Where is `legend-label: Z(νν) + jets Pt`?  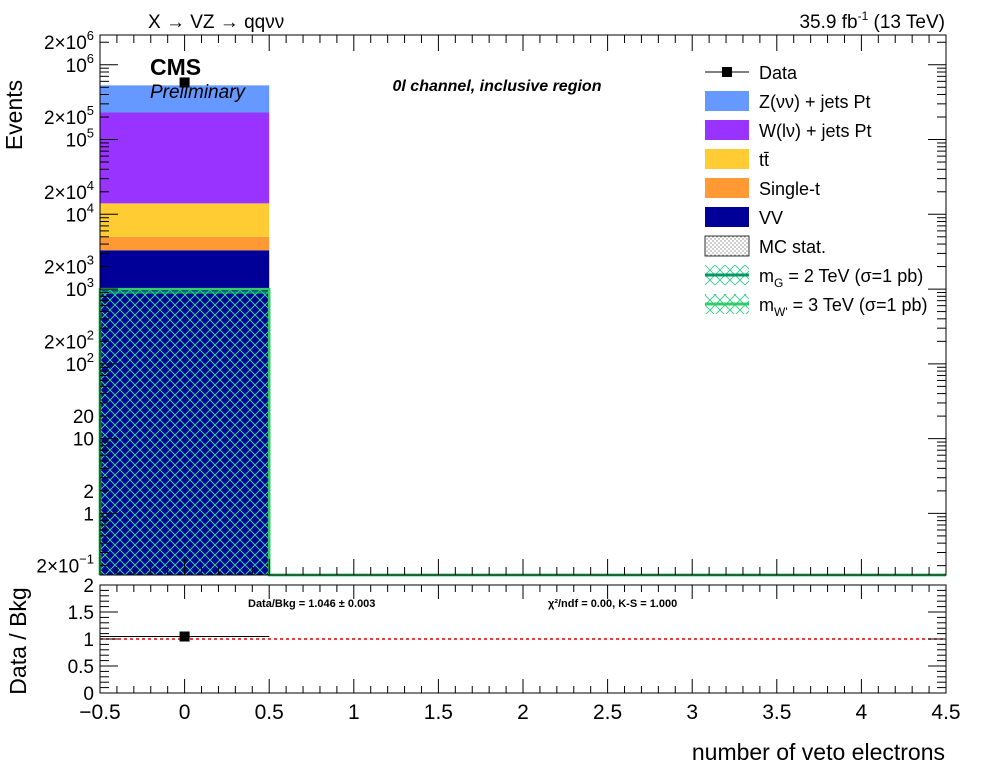
legend-label: Z(νν) + jets Pt is located at coordinates (815, 102).